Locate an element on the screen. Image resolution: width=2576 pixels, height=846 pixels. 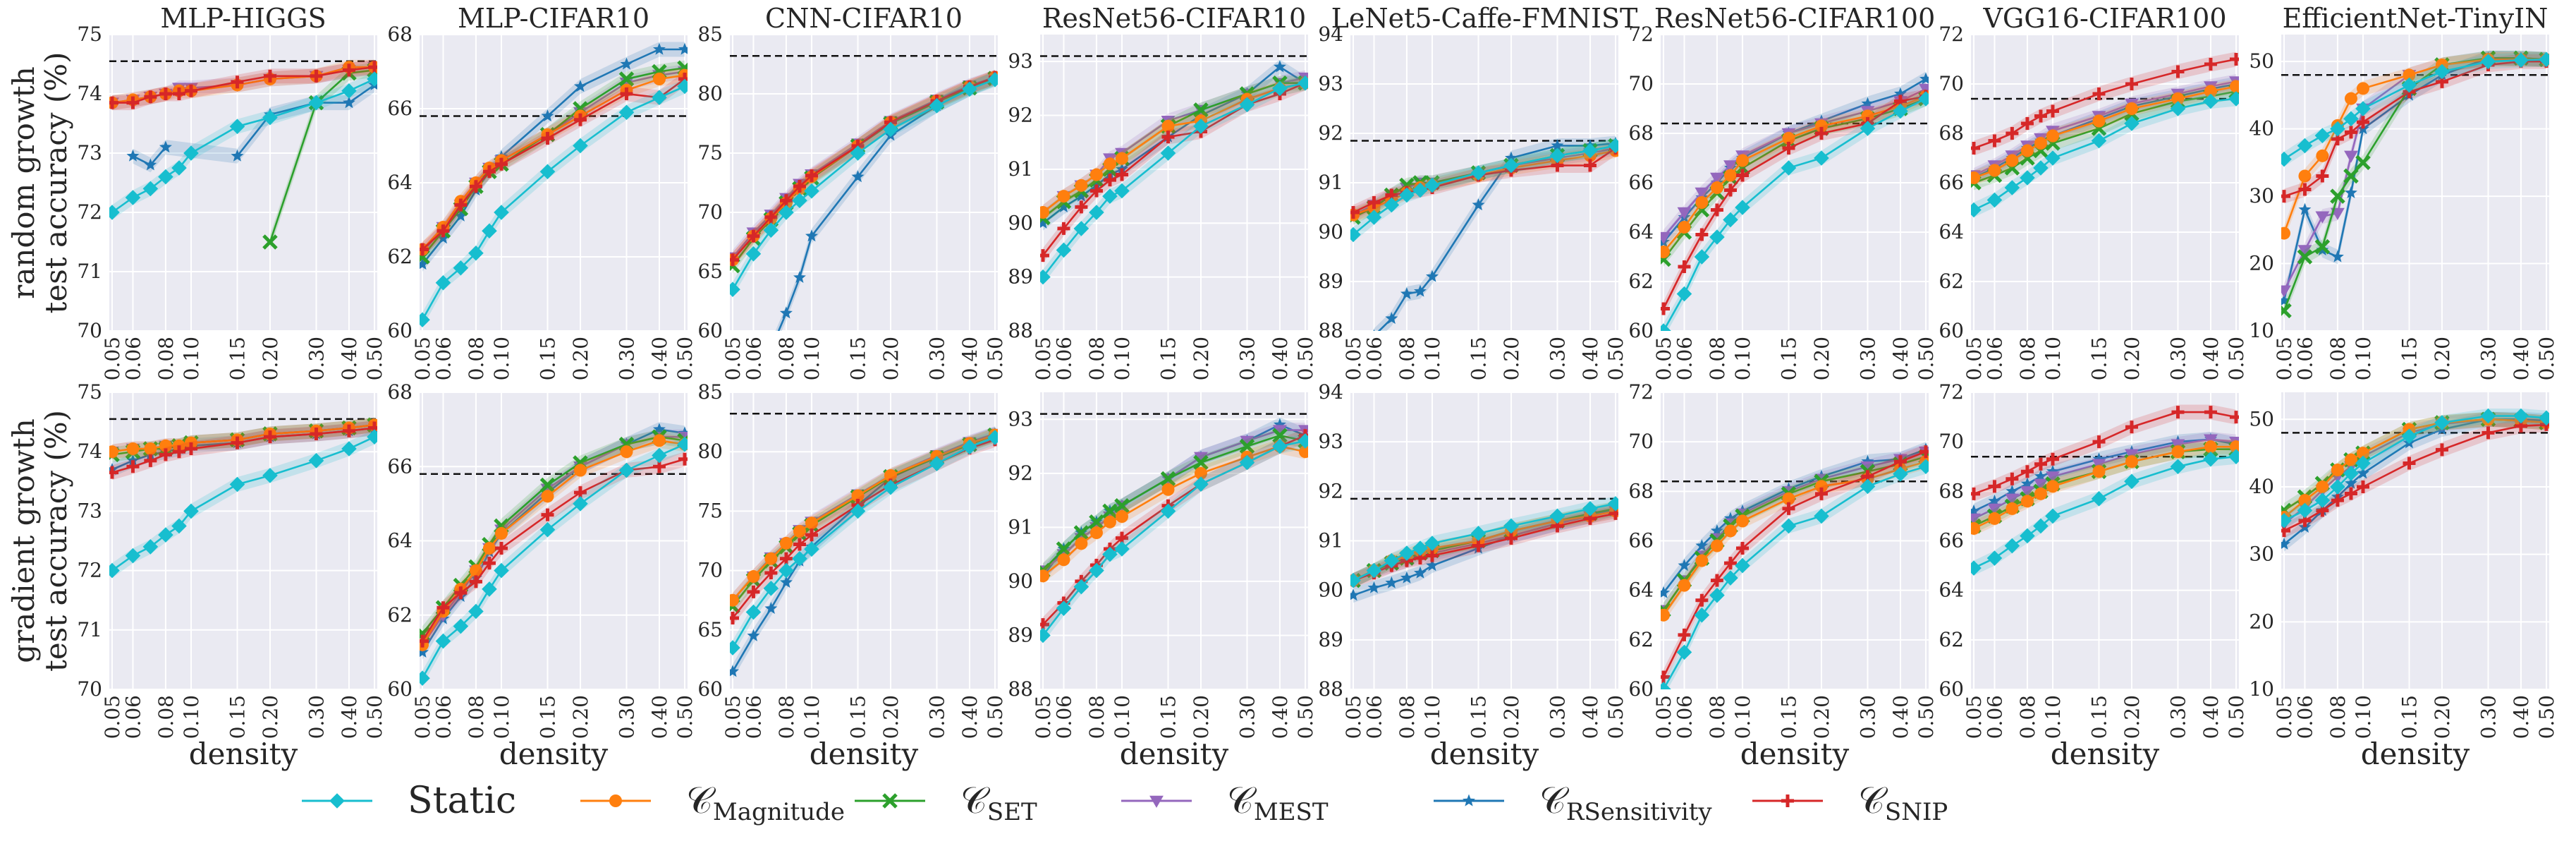
ytick-label: 93 is located at coordinates (1021, 61).